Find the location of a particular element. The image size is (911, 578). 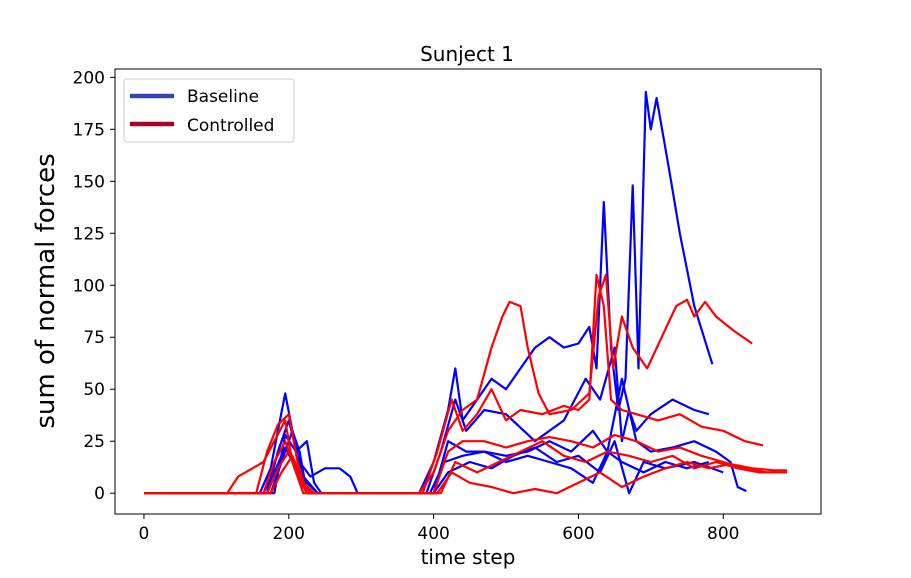

x-tick-label: 200 is located at coordinates (289, 534).